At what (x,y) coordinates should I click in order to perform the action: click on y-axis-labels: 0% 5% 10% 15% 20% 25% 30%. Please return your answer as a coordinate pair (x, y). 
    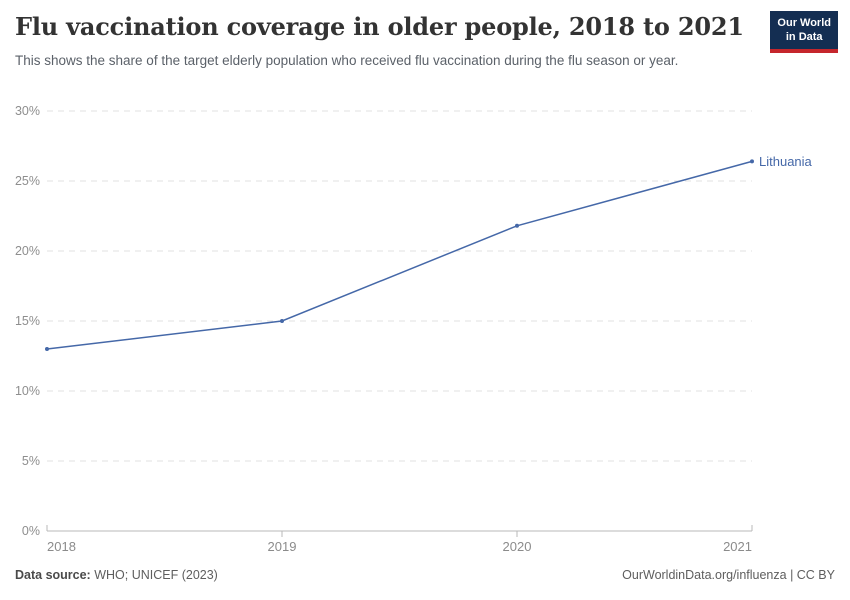
    Looking at the image, I should click on (27, 321).